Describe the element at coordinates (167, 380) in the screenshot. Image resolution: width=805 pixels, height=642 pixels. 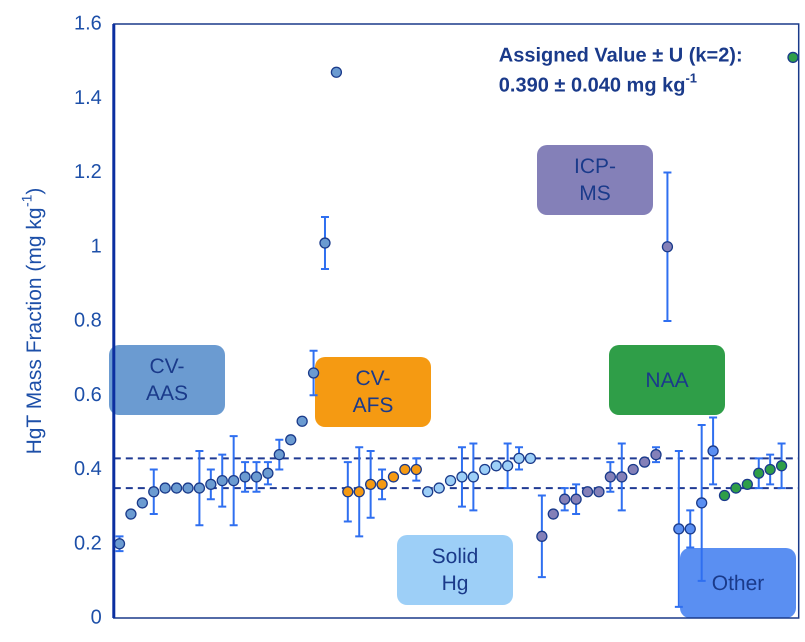
I see `method-label: CV-AAS` at that location.